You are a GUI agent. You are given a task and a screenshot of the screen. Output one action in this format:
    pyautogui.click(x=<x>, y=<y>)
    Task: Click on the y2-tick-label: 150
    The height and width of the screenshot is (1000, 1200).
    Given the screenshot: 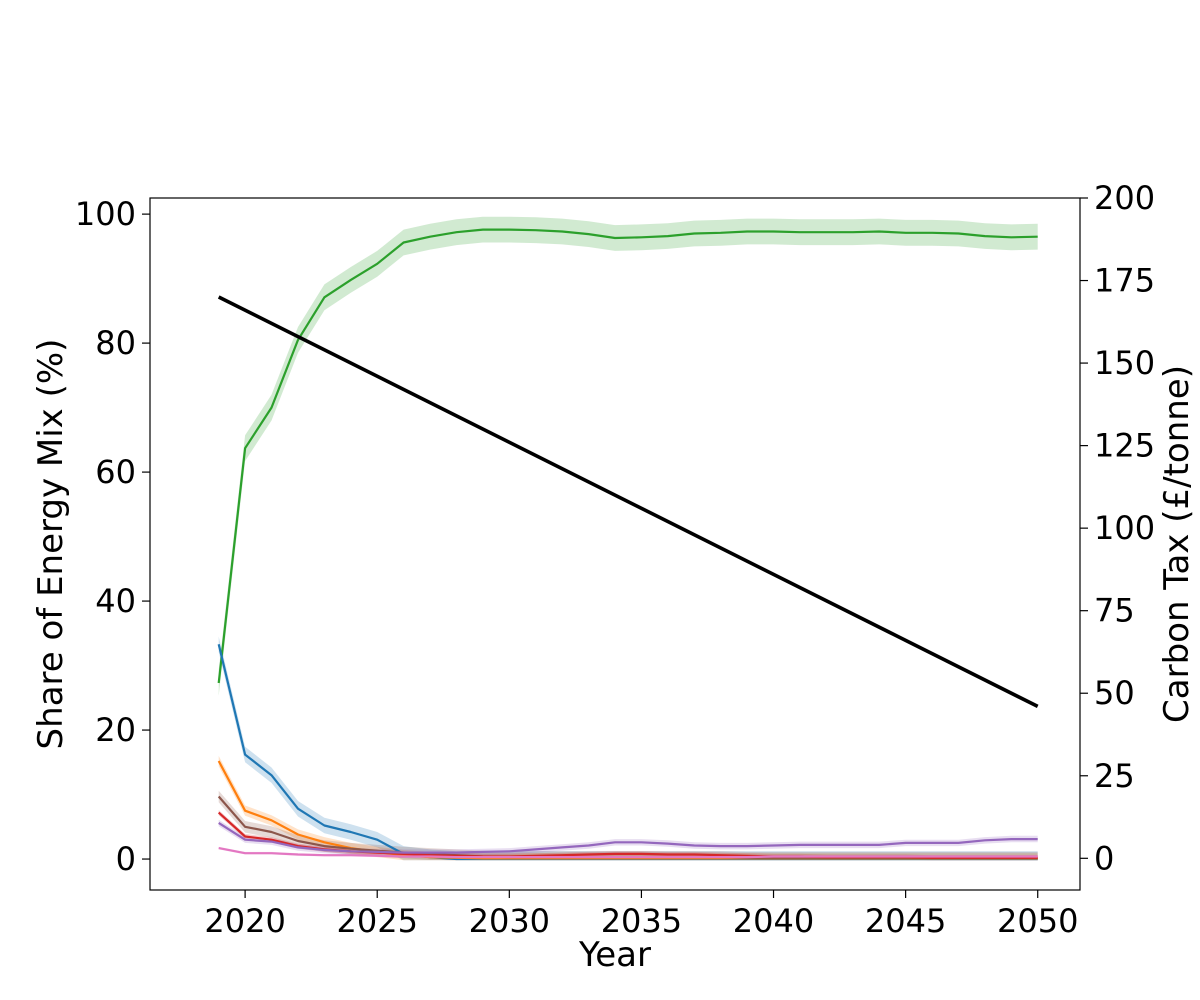 What is the action you would take?
    pyautogui.click(x=1124, y=363)
    